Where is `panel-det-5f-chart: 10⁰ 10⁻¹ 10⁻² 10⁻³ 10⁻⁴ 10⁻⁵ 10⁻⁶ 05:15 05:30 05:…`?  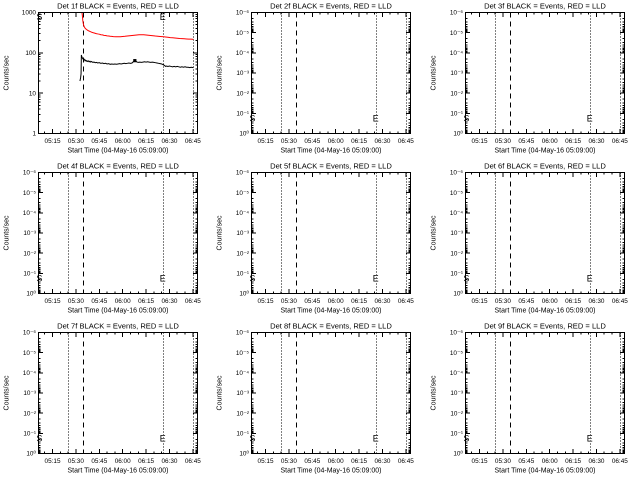
panel-det-5f-chart: 10⁰ 10⁻¹ 10⁻² 10⁻³ 10⁻⁴ 10⁻⁵ 10⁻⁶ 05:15 05:30 05:… is located at coordinates (316, 238).